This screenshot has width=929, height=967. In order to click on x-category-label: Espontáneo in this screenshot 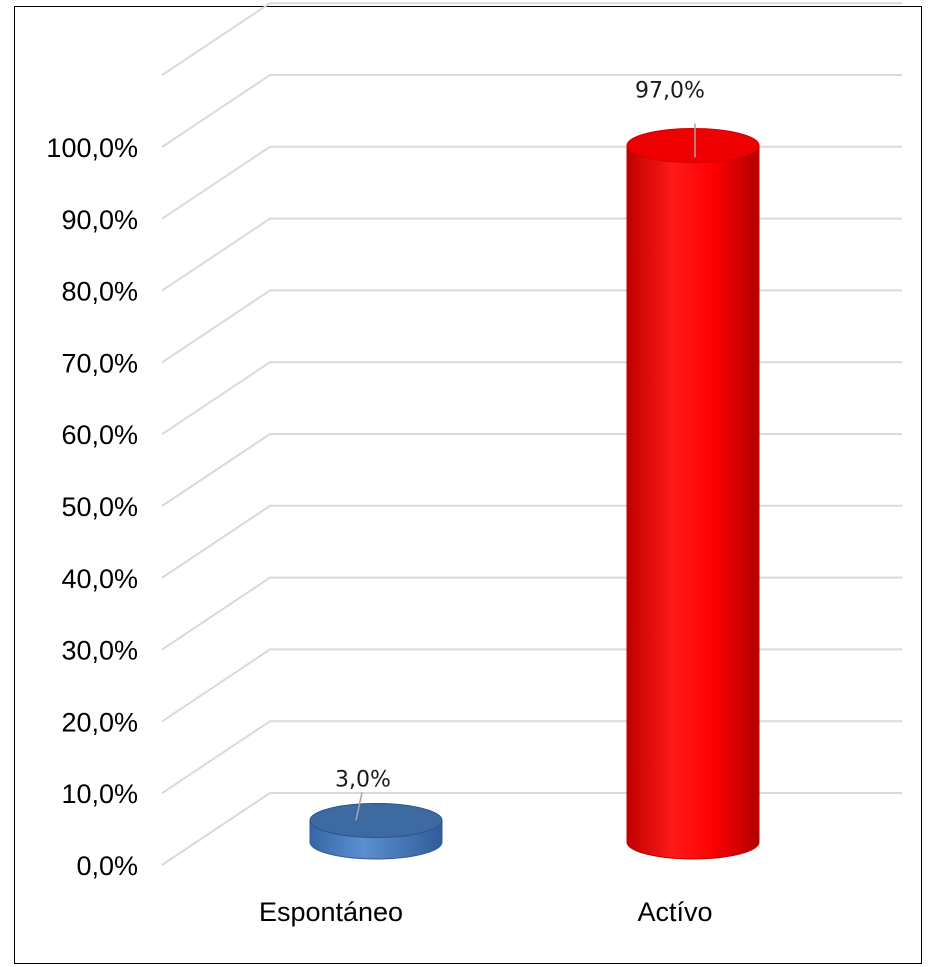, I will do `click(331, 912)`.